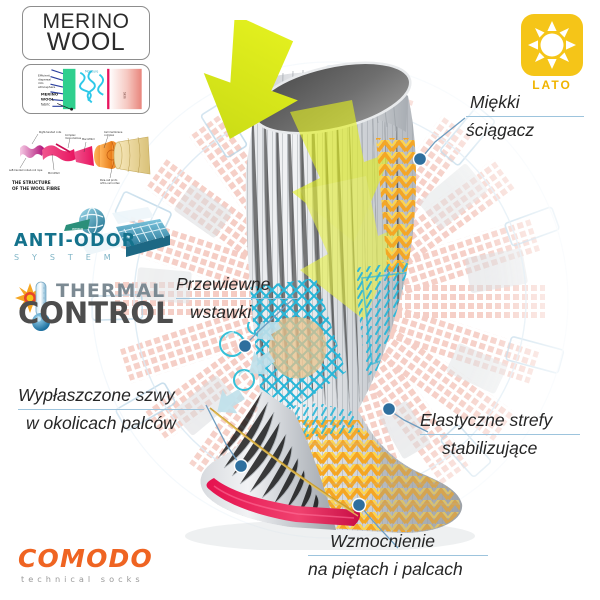  What do you see at coordinates (110, 183) in the screenshot?
I see `svg-text: ortho-cell cortex` at bounding box center [110, 183].